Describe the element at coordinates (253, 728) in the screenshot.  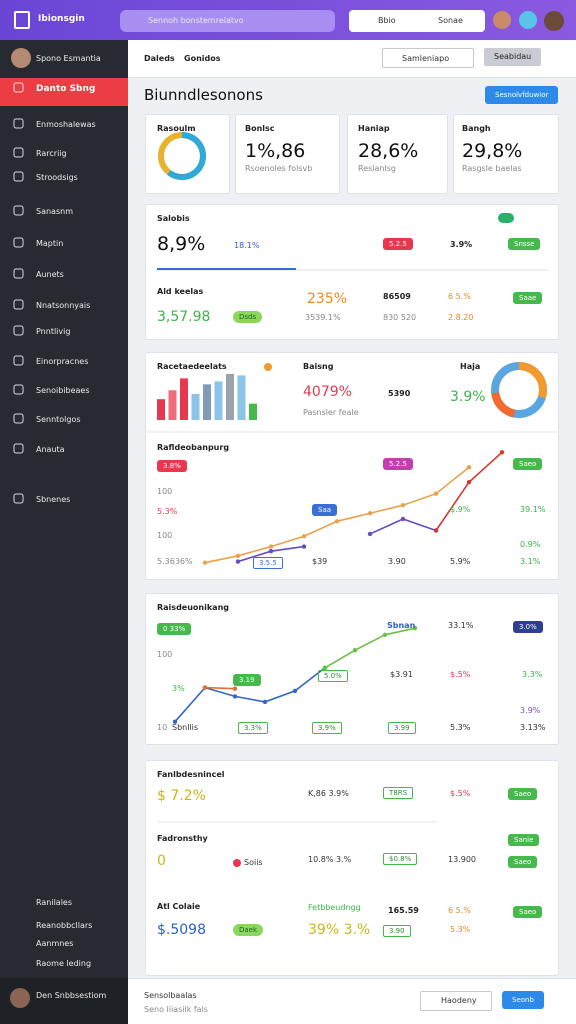
I see `label: 3.3%` at that location.